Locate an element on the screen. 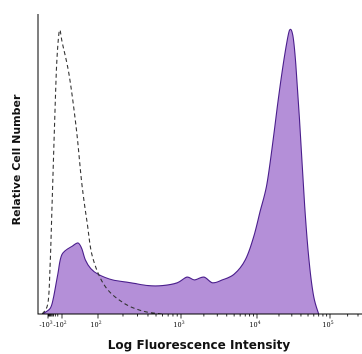 This screenshot has height=354, width=362. x-tick-label: -103 is located at coordinates (45, 324).